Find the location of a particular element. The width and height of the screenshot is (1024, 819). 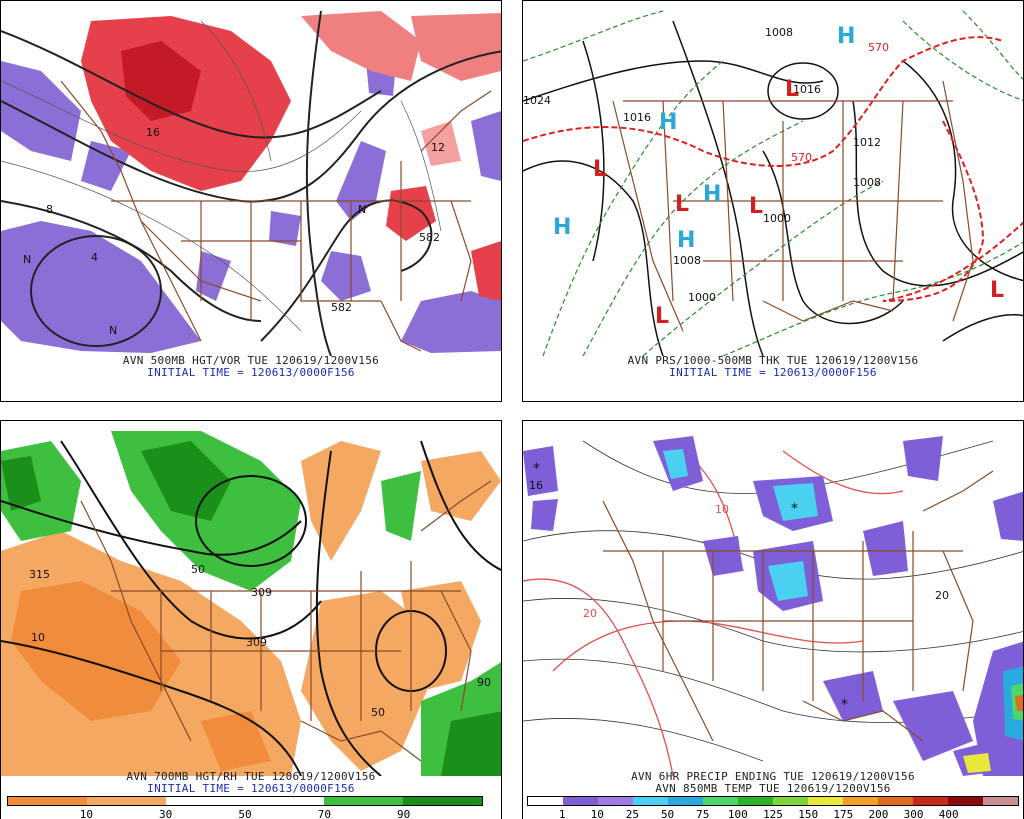

colorbar-tick-label: 200 is located at coordinates (878, 813).